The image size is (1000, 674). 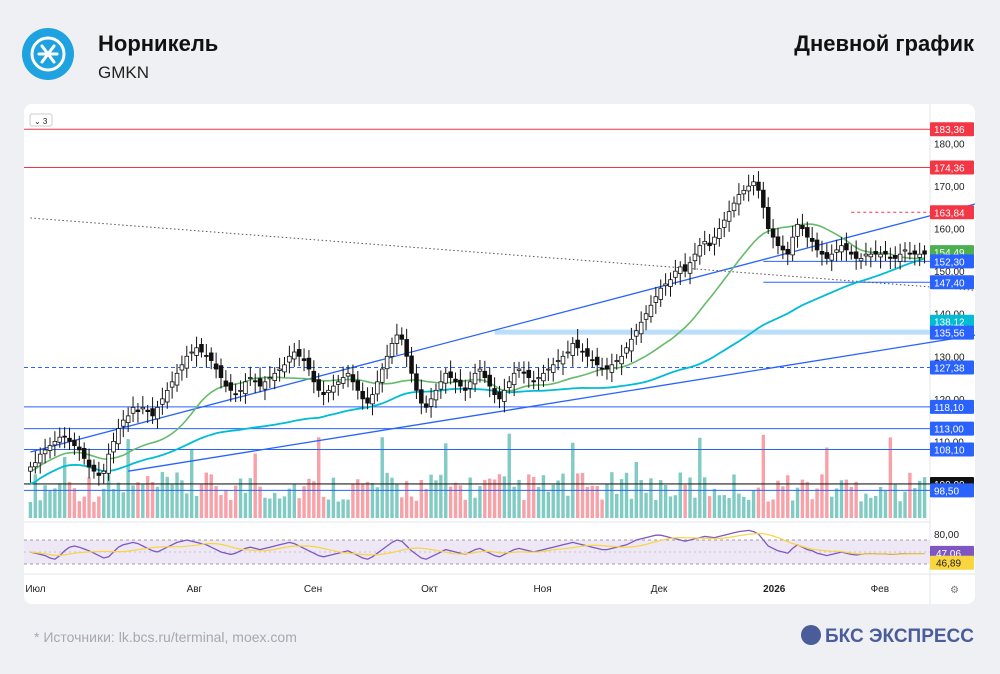 What do you see at coordinates (477, 544) in the screenshot?
I see `rsi-line` at bounding box center [477, 544].